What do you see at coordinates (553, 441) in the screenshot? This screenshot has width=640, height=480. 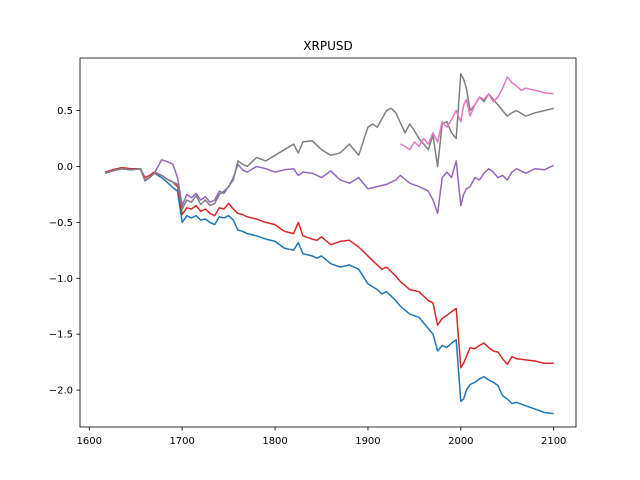 I see `x-tick-label: 2100` at bounding box center [553, 441].